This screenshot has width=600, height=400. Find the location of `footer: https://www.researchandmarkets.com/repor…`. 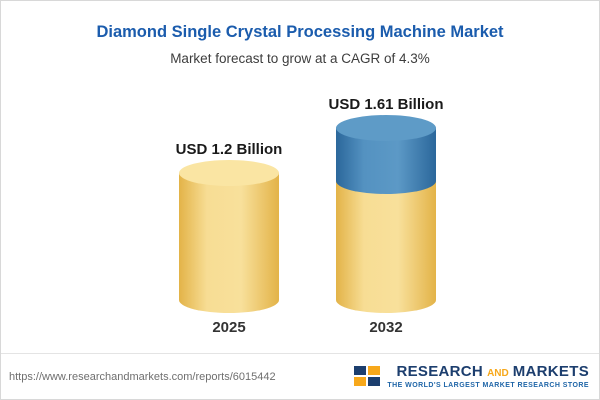

footer: https://www.researchandmarkets.com/repor… is located at coordinates (300, 376).